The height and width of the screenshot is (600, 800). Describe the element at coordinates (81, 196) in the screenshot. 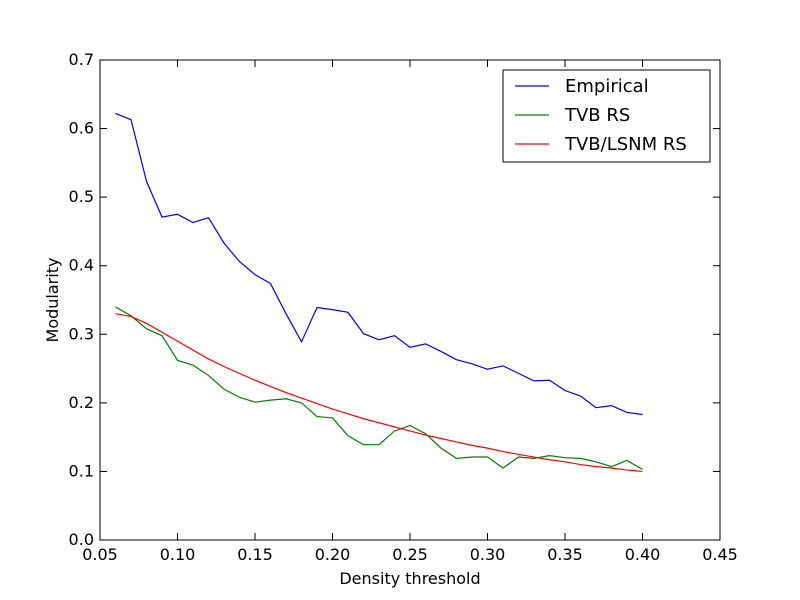

I see `y-tick-label: 0.5` at that location.